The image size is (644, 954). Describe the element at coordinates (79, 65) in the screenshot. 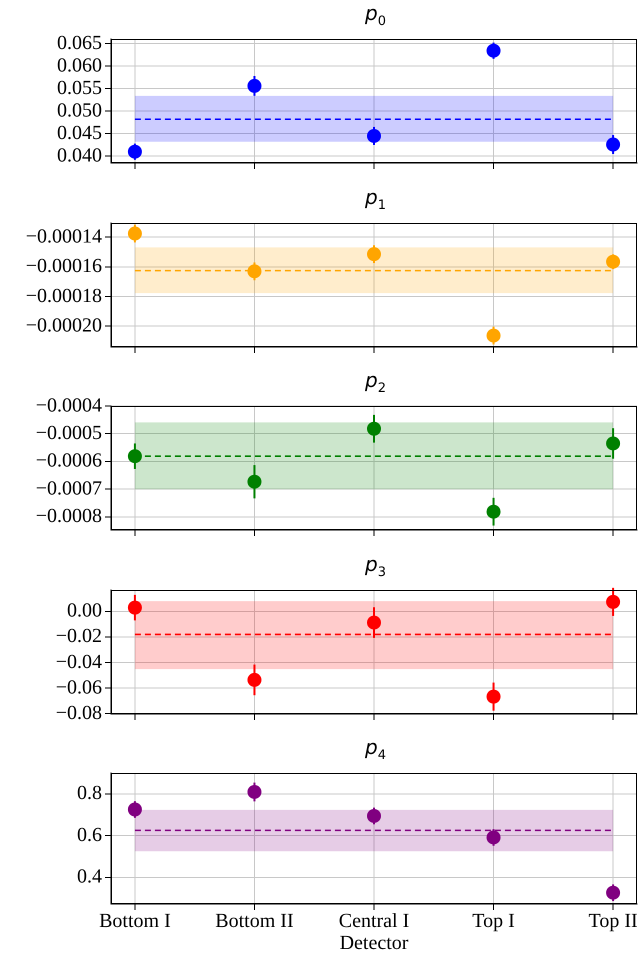

I see `y-tick-label: 0.060` at that location.